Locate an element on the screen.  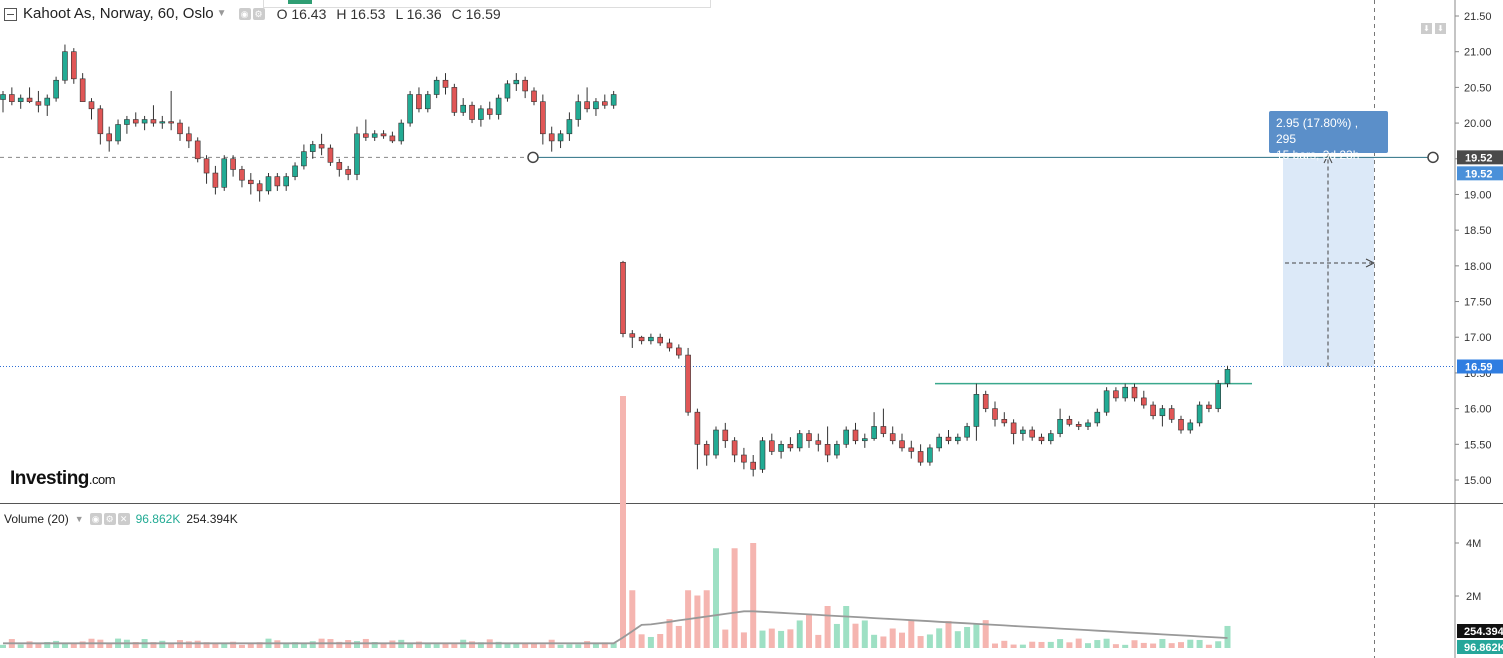
scale-down-icon: ⬇ is located at coordinates (1426, 28).